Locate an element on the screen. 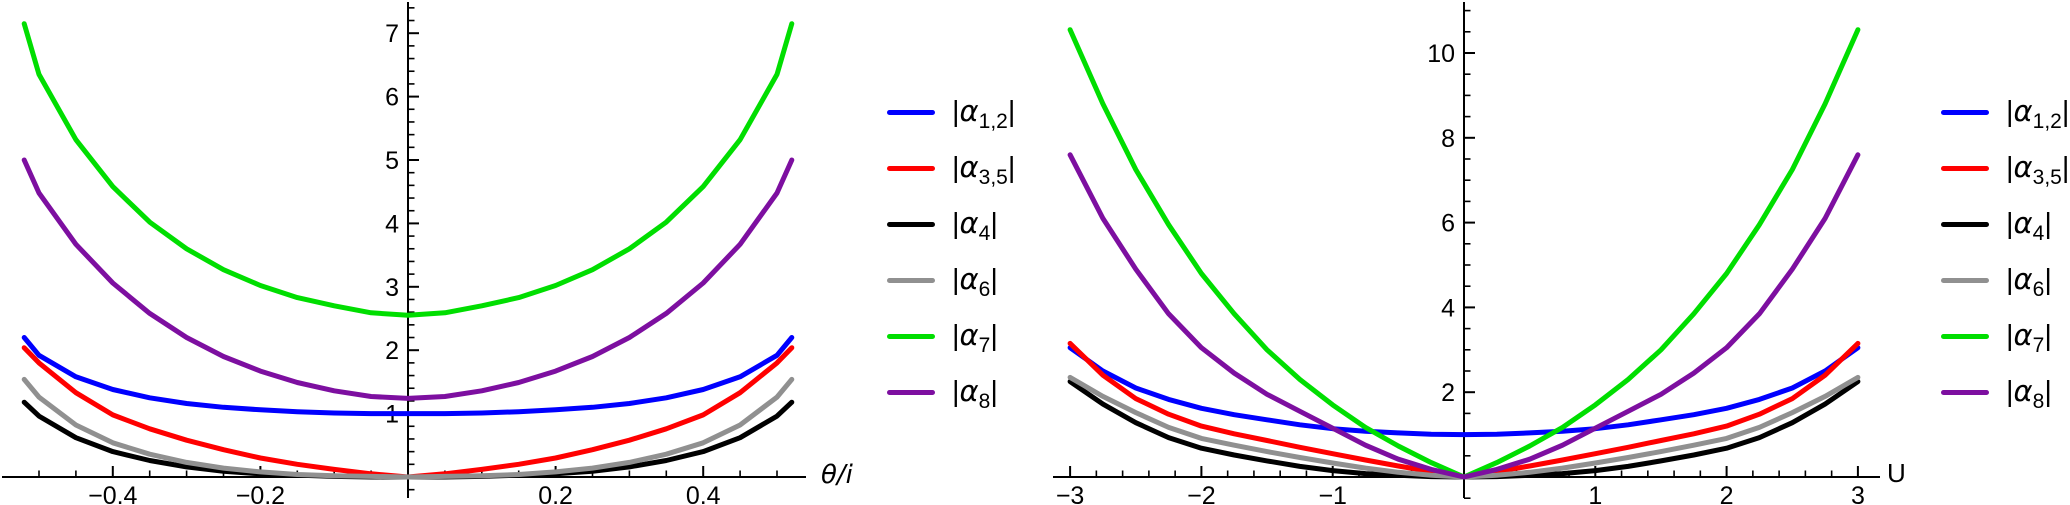 The height and width of the screenshot is (505, 2070). y-tick-label: 10 is located at coordinates (1441, 54).